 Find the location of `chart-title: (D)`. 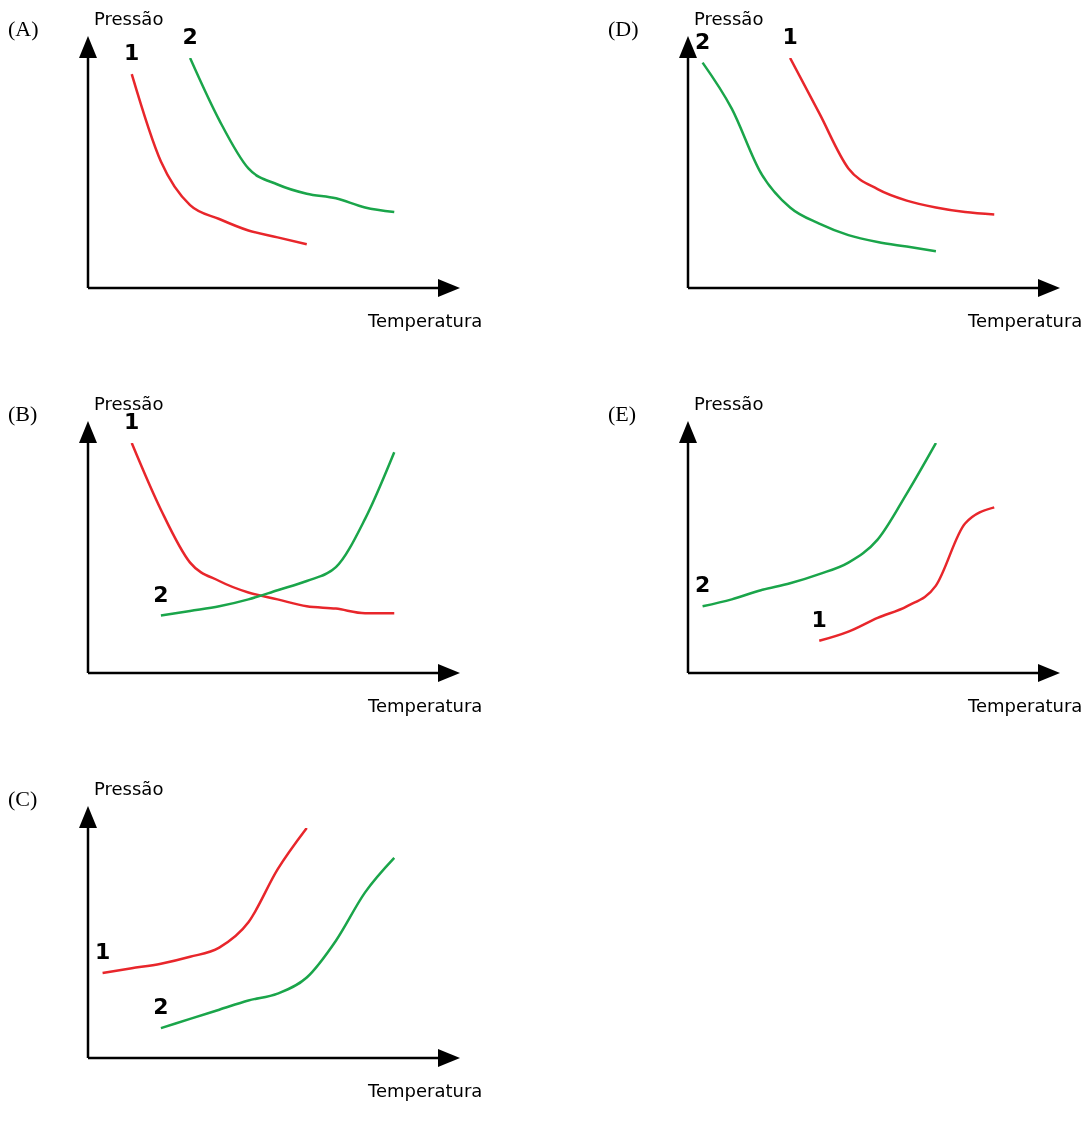

chart-title: (D) is located at coordinates (623, 29).